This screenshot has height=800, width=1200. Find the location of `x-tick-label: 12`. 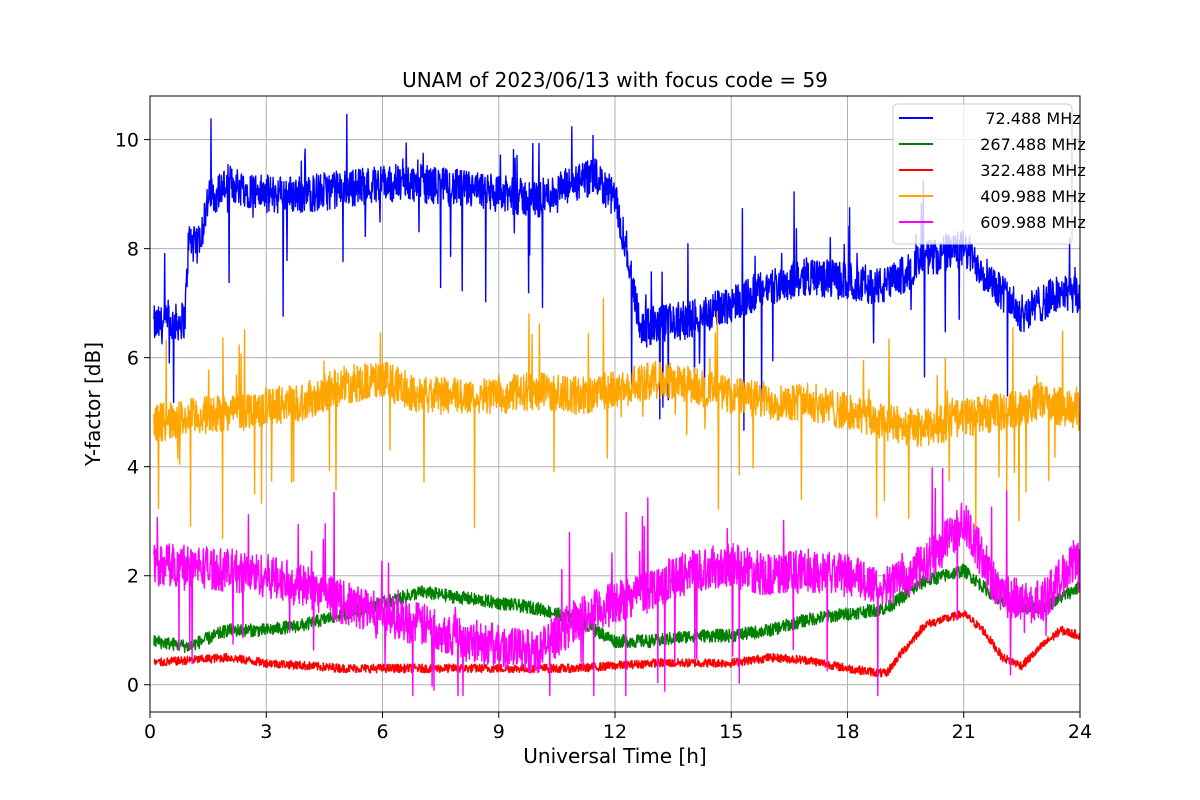

x-tick-label: 12 is located at coordinates (615, 732).